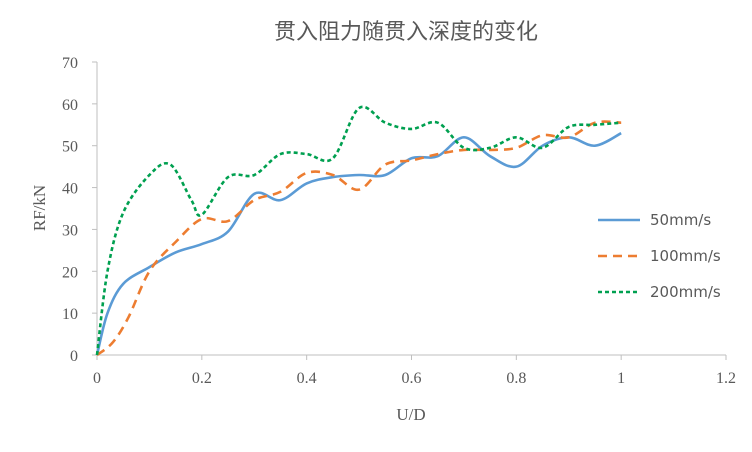  Describe the element at coordinates (70, 147) in the screenshot. I see `y-tick-label: 50` at that location.